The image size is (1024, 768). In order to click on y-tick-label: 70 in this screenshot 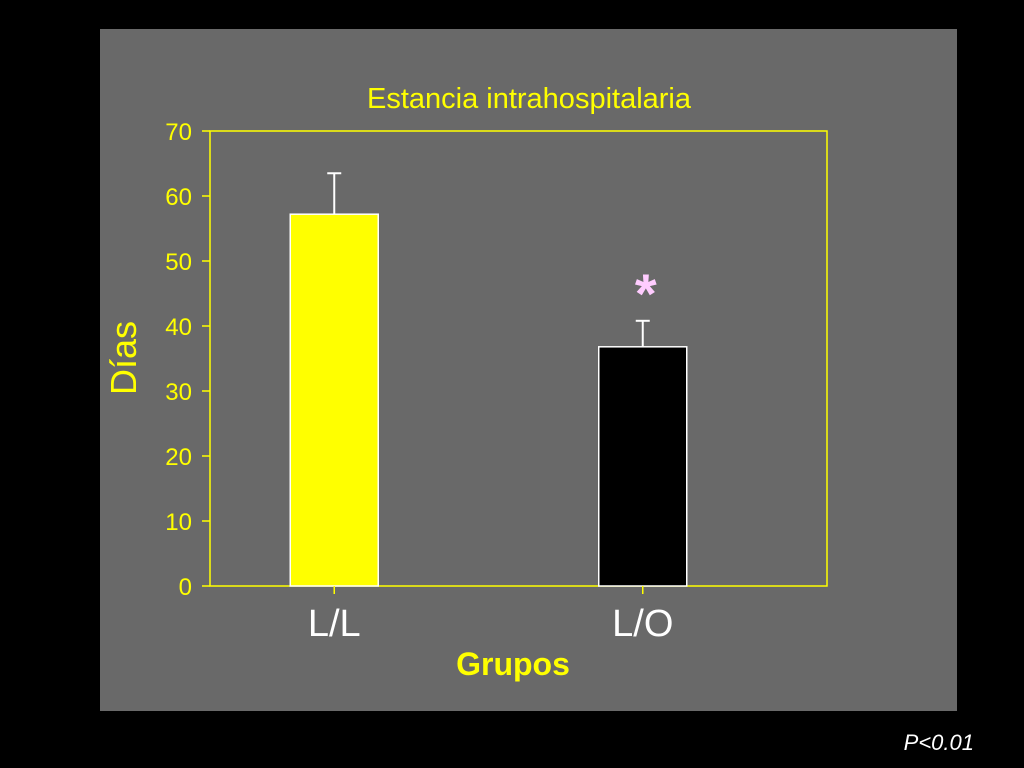, I will do `click(178, 132)`.